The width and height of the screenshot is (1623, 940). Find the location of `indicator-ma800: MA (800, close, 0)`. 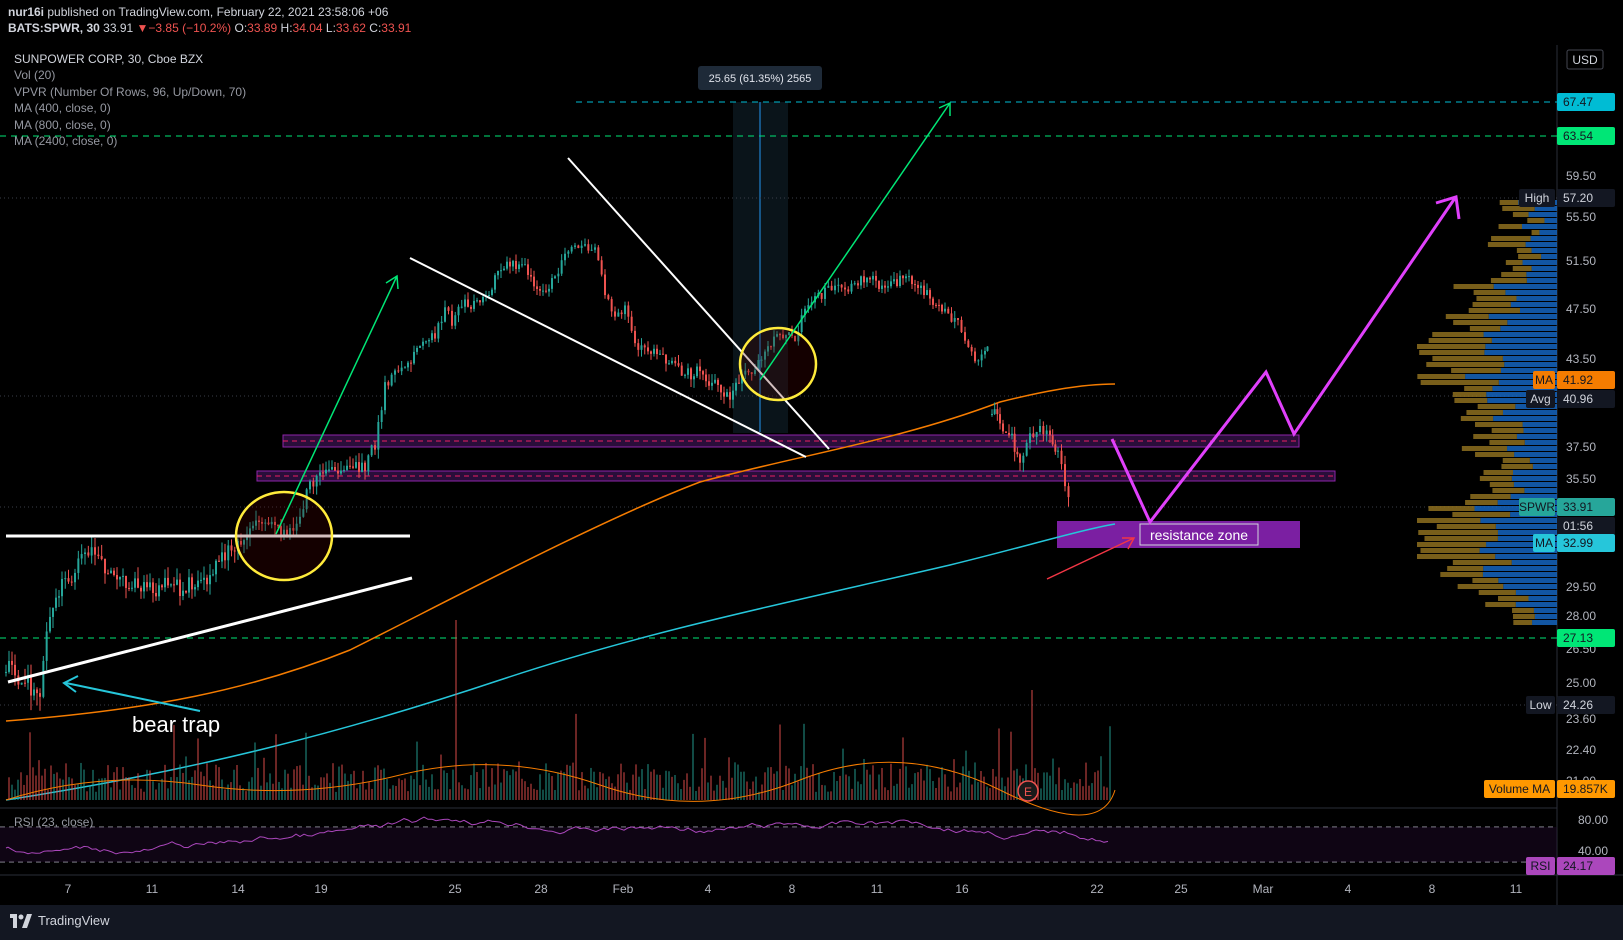

indicator-ma800: MA (800, close, 0) is located at coordinates (62, 125).